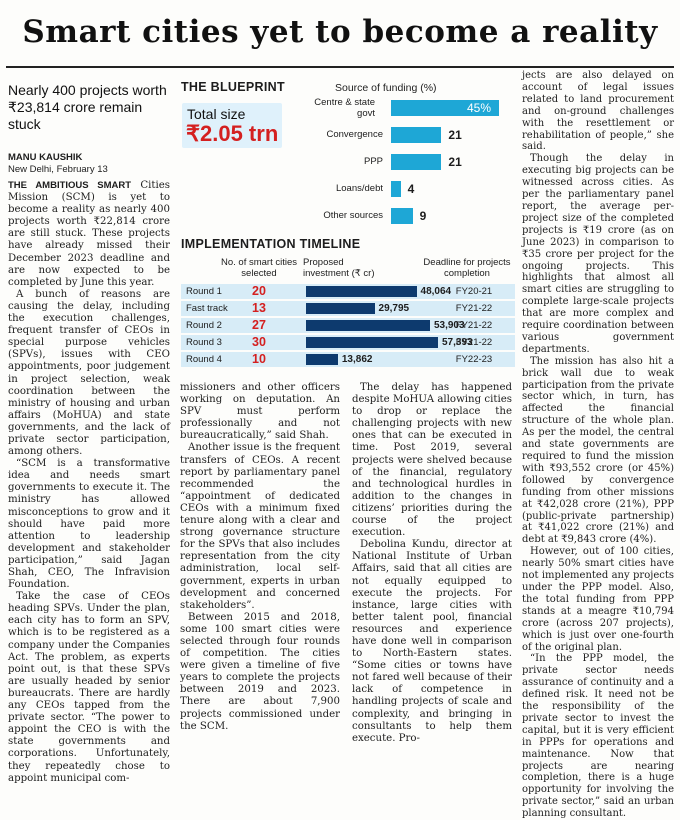 Image resolution: width=680 pixels, height=820 pixels. What do you see at coordinates (359, 188) in the screenshot?
I see `funding-label: Loans/debt` at bounding box center [359, 188].